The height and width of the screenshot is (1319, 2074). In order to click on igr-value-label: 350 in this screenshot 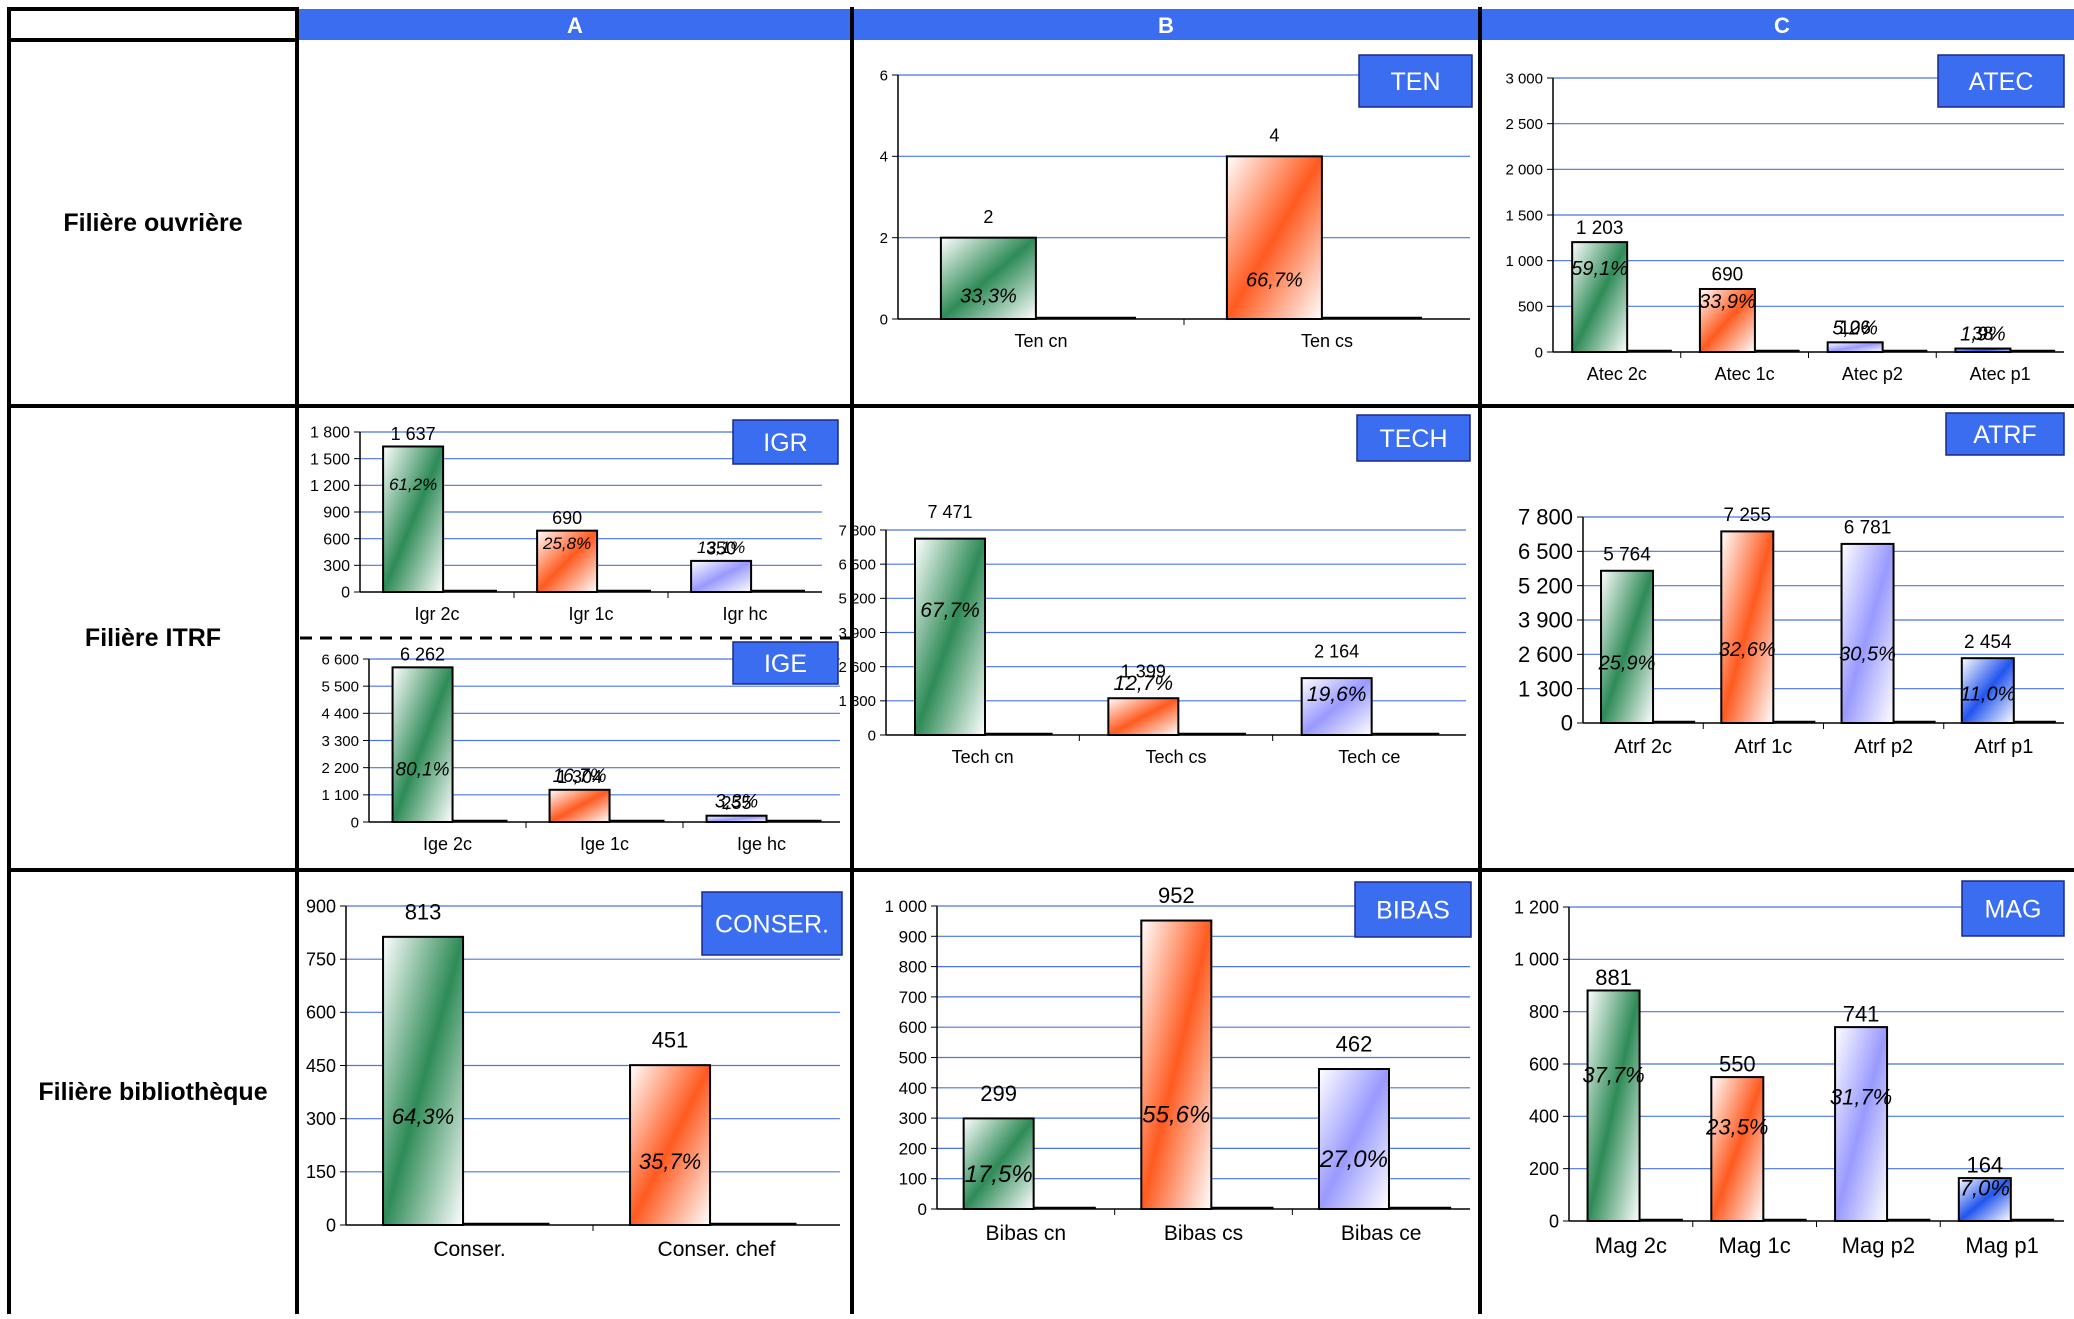, I will do `click(721, 548)`.